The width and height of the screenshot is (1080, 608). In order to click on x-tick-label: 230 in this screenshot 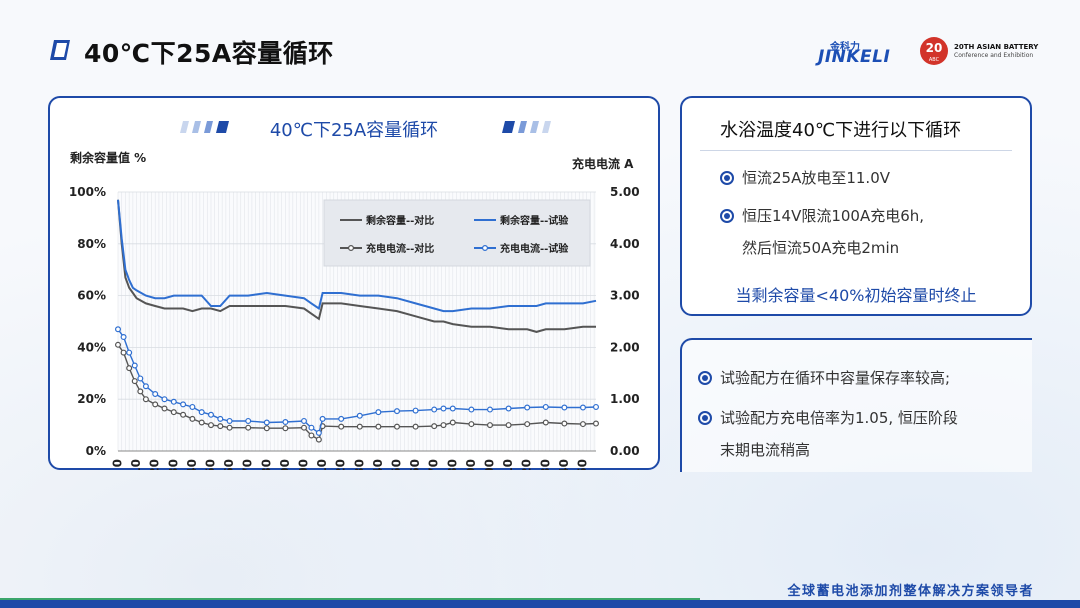, I will do `click(545, 464)`.